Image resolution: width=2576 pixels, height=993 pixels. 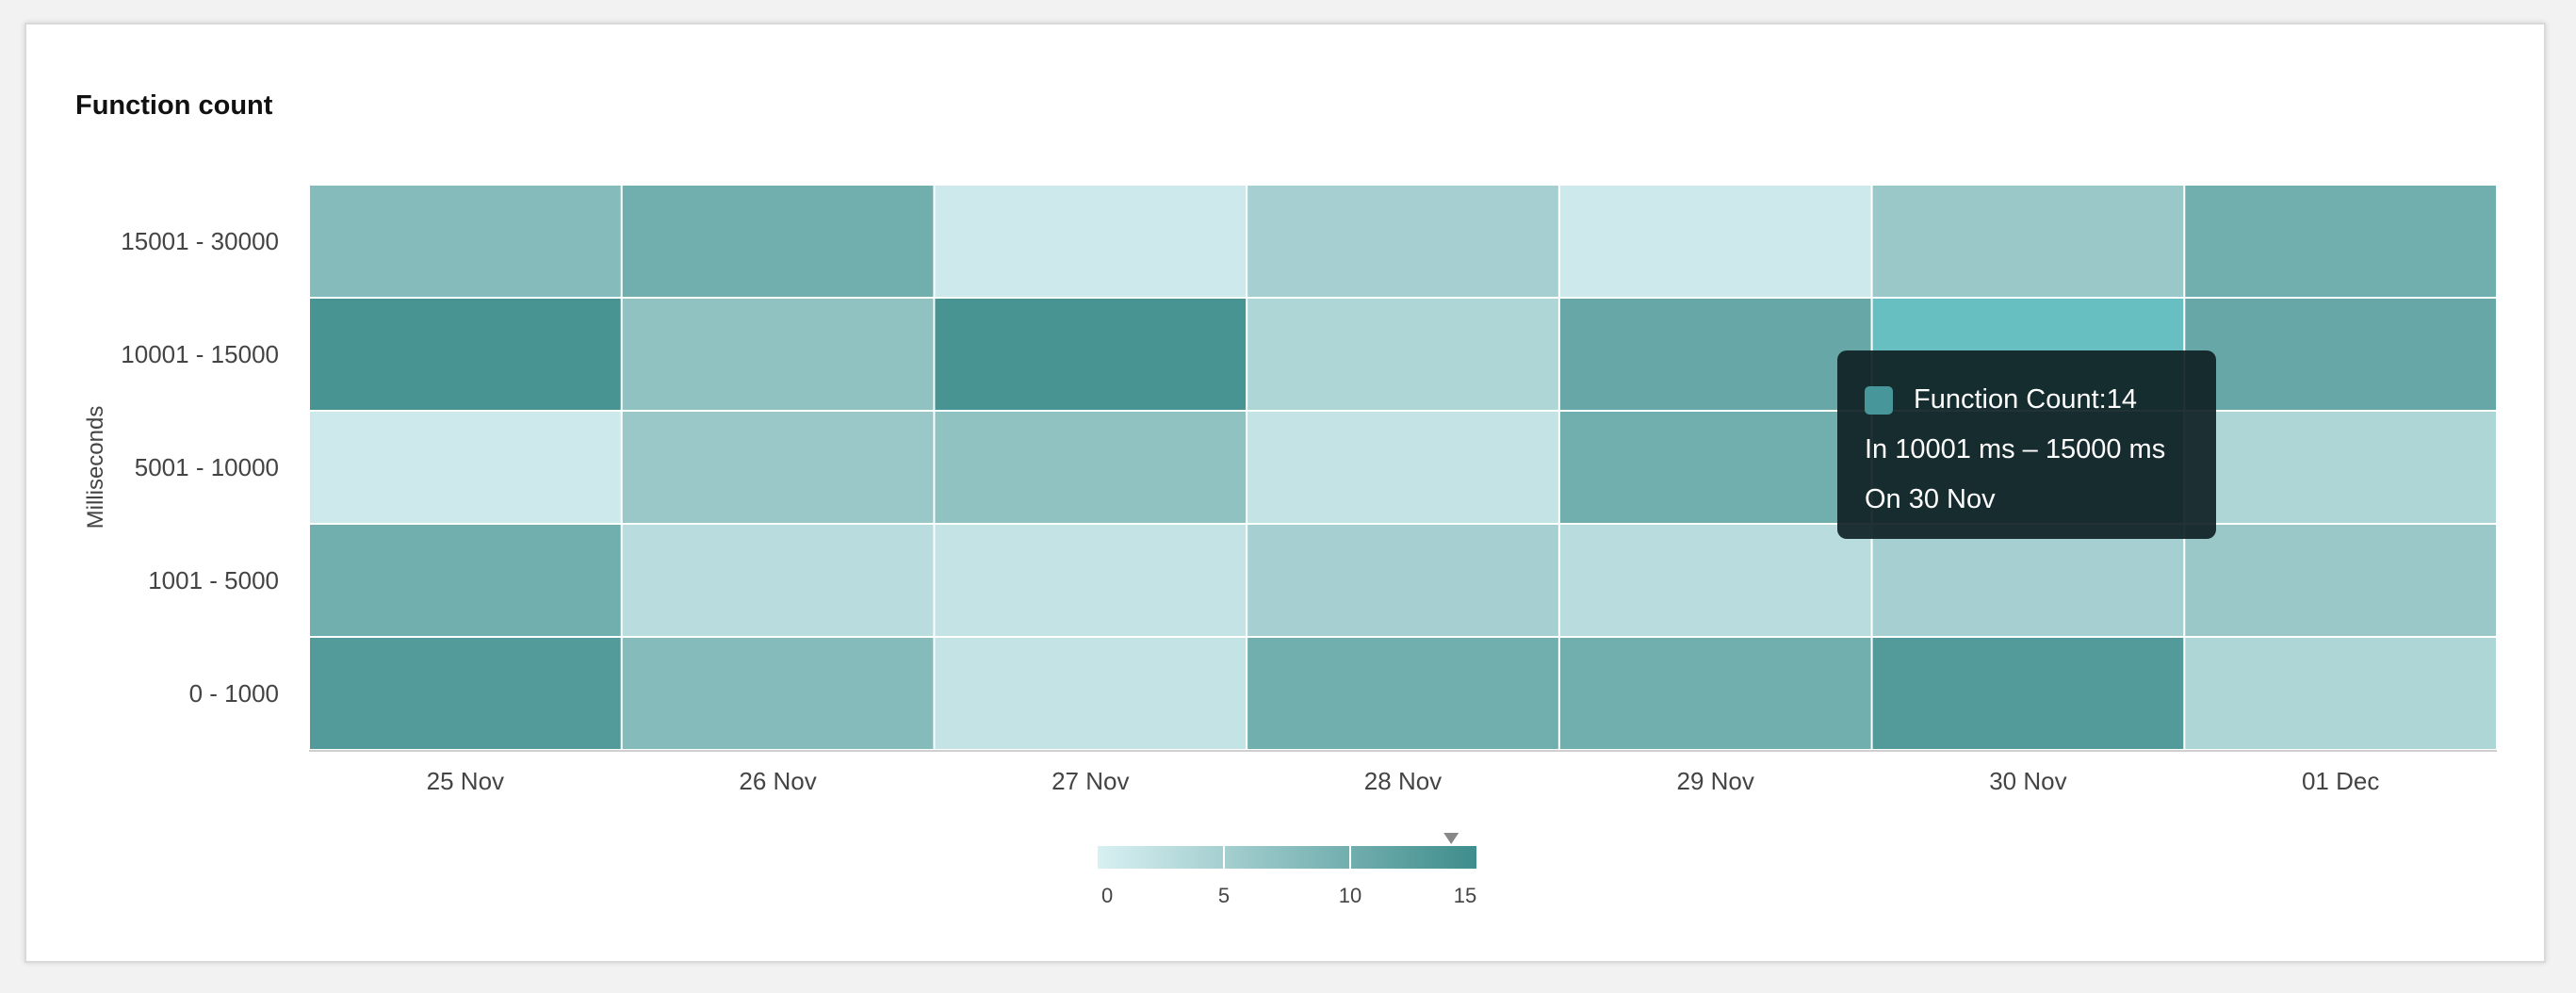 What do you see at coordinates (1287, 857) in the screenshot?
I see `color-legend-bar` at bounding box center [1287, 857].